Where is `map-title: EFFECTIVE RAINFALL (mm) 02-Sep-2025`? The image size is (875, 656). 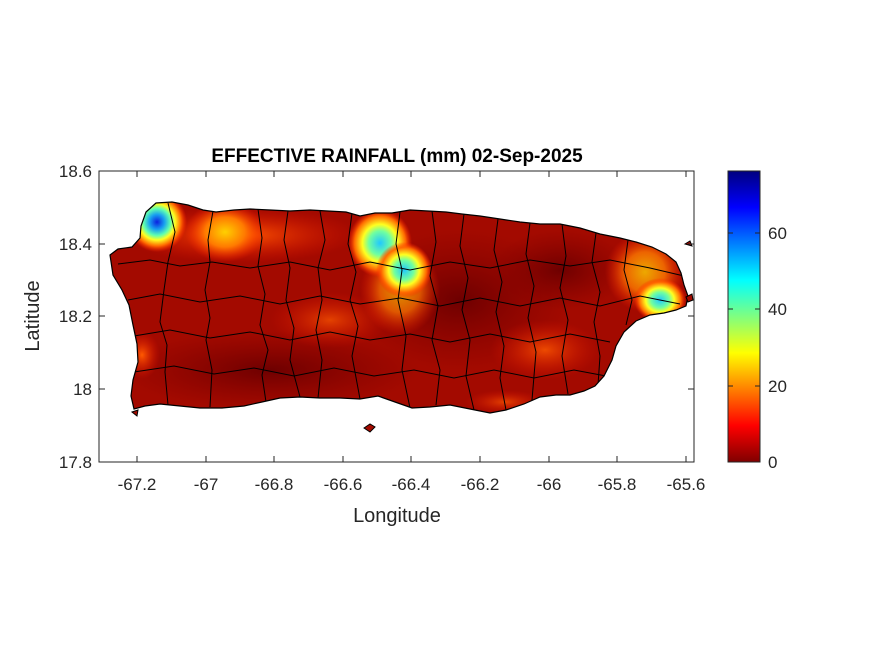
map-title: EFFECTIVE RAINFALL (mm) 02-Sep-2025 is located at coordinates (397, 156).